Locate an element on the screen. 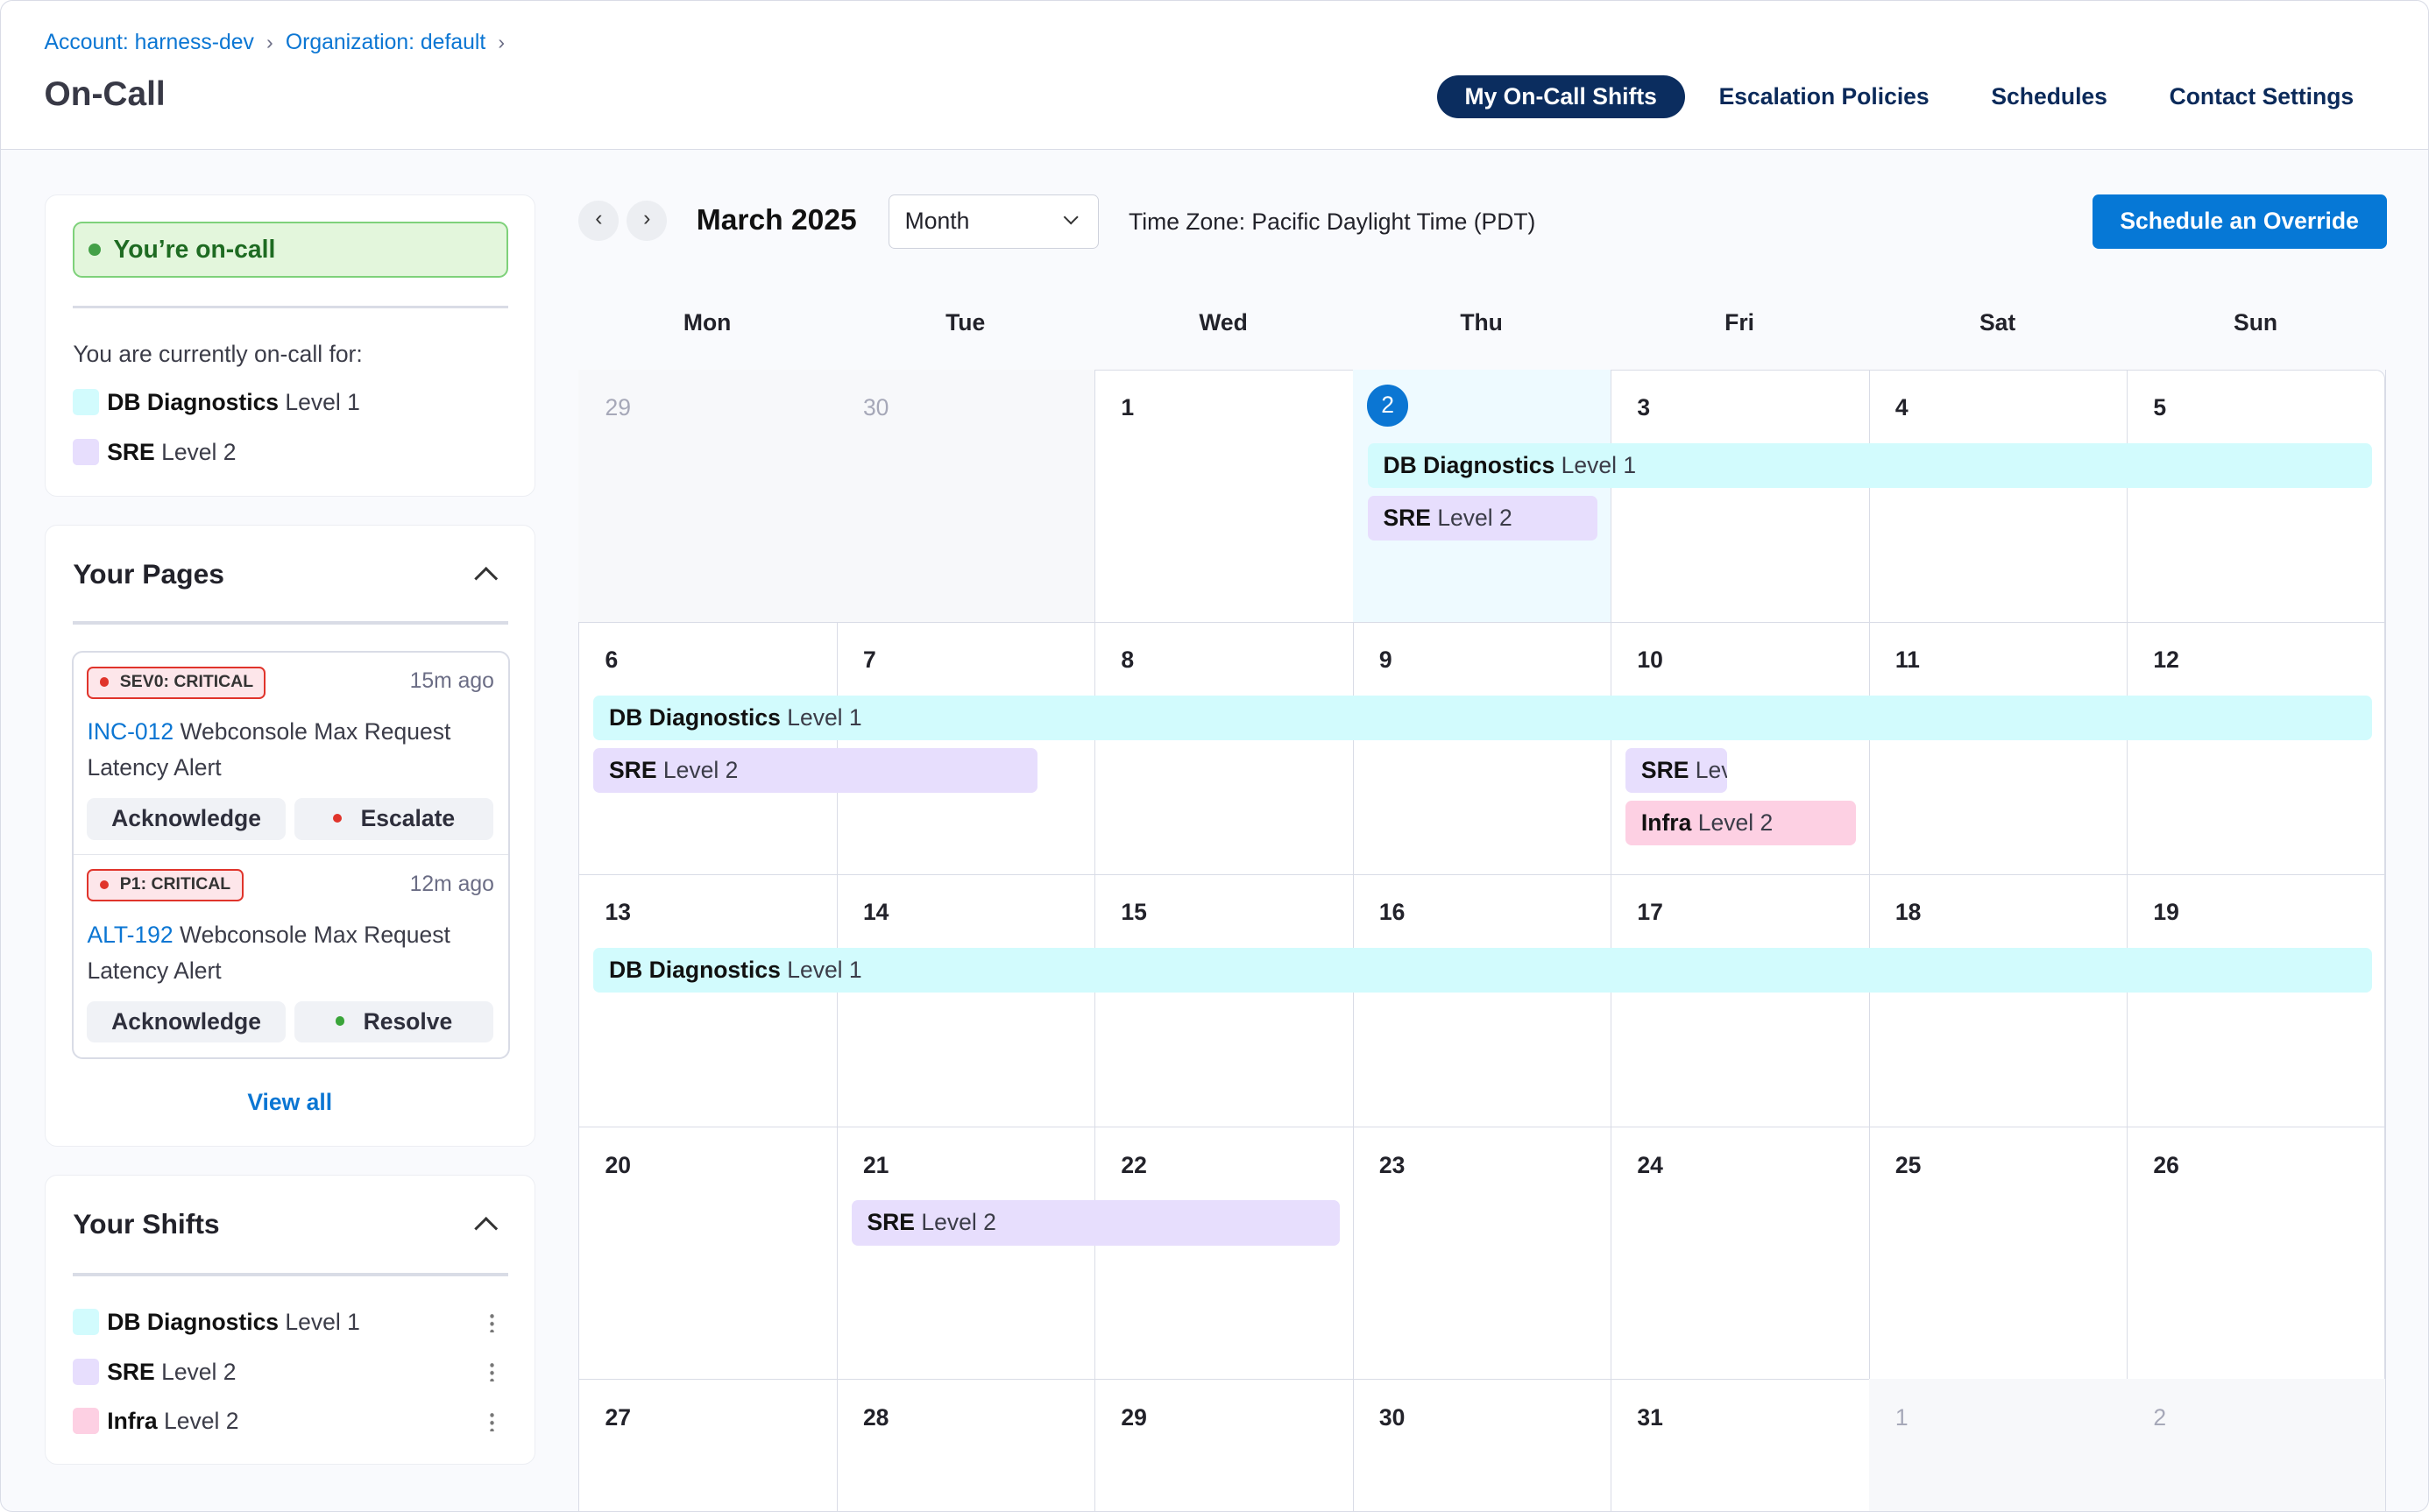 Image resolution: width=2429 pixels, height=1512 pixels. chevron-right-icon: › is located at coordinates (269, 42).